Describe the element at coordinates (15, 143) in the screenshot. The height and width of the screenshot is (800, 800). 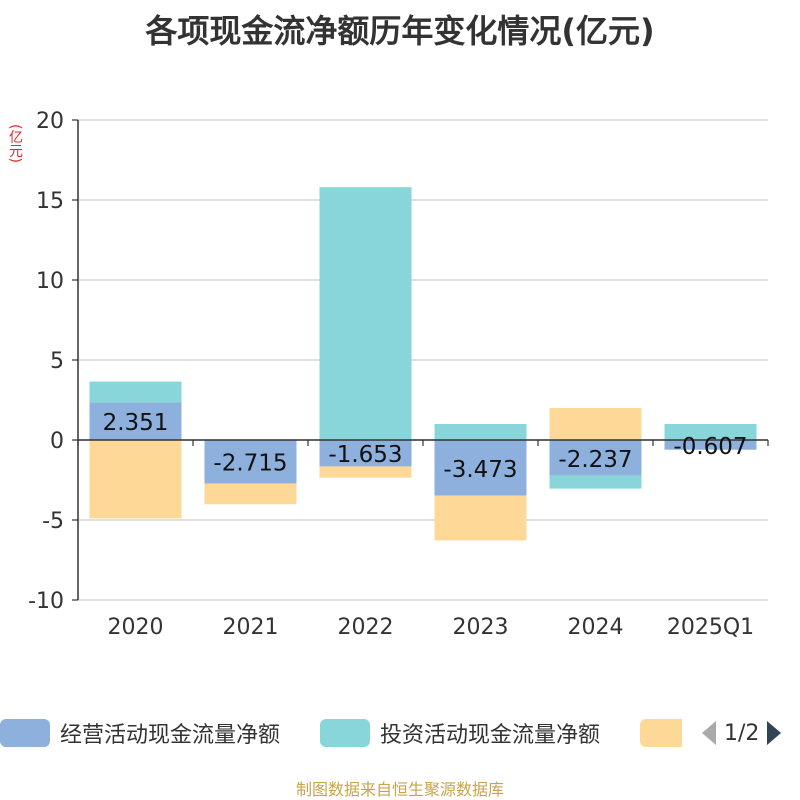
I see `y-axis-unit-label: (亿元)` at that location.